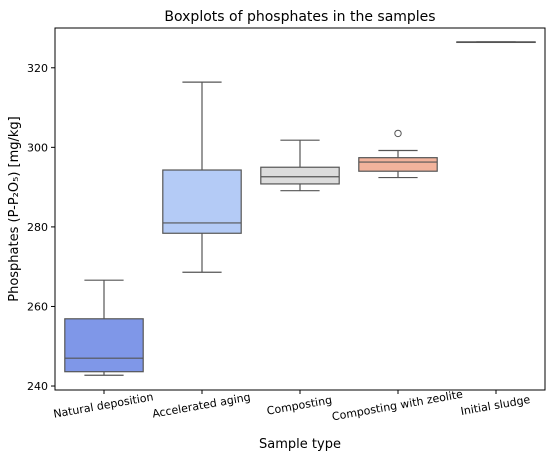 Image resolution: width=550 pixels, height=455 pixels. Describe the element at coordinates (37, 306) in the screenshot. I see `y-tick-label: 260` at that location.